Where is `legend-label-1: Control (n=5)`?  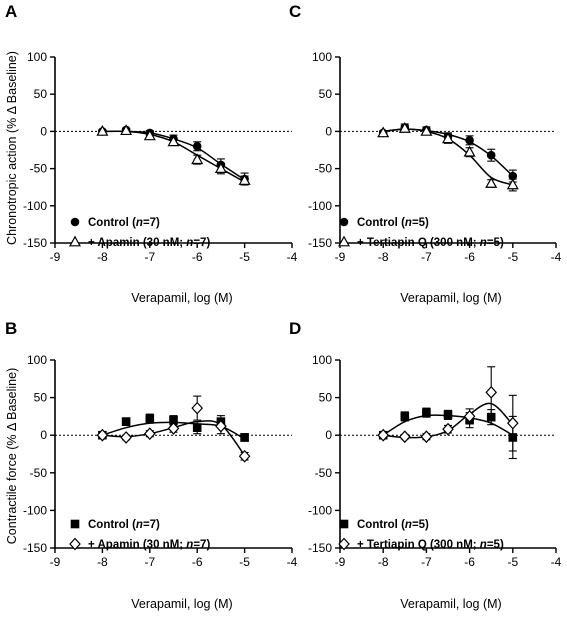
legend-label-1: Control (n=5) is located at coordinates (393, 223).